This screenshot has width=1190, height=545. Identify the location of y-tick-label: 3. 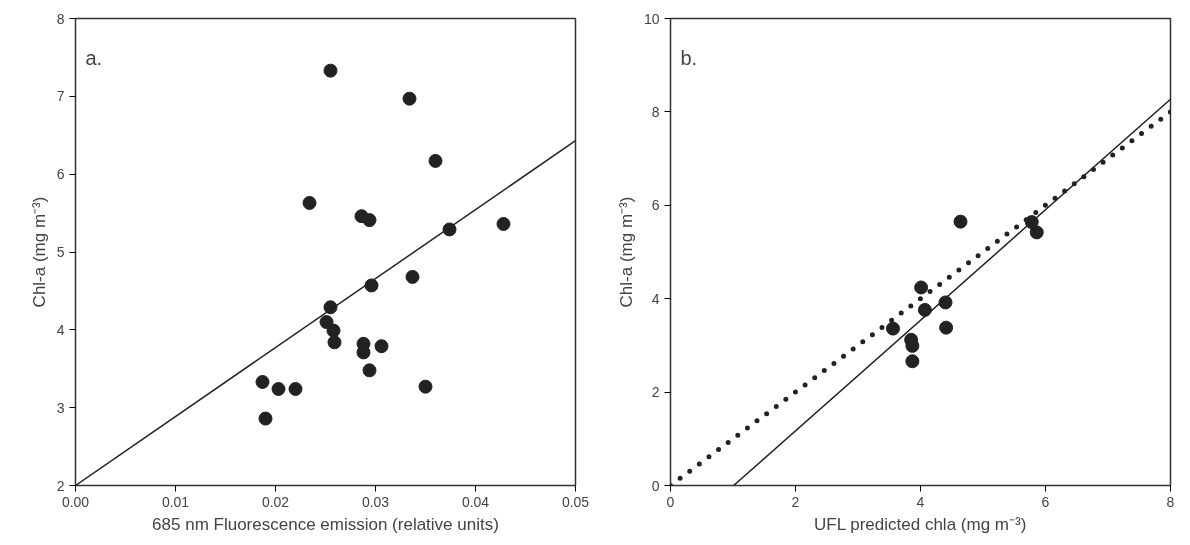
(60, 407).